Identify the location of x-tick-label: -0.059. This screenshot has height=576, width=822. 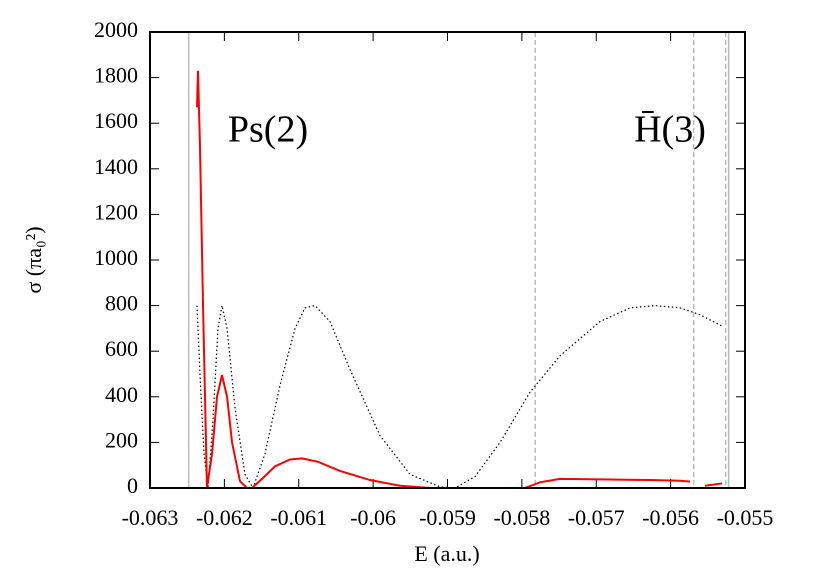
(447, 517).